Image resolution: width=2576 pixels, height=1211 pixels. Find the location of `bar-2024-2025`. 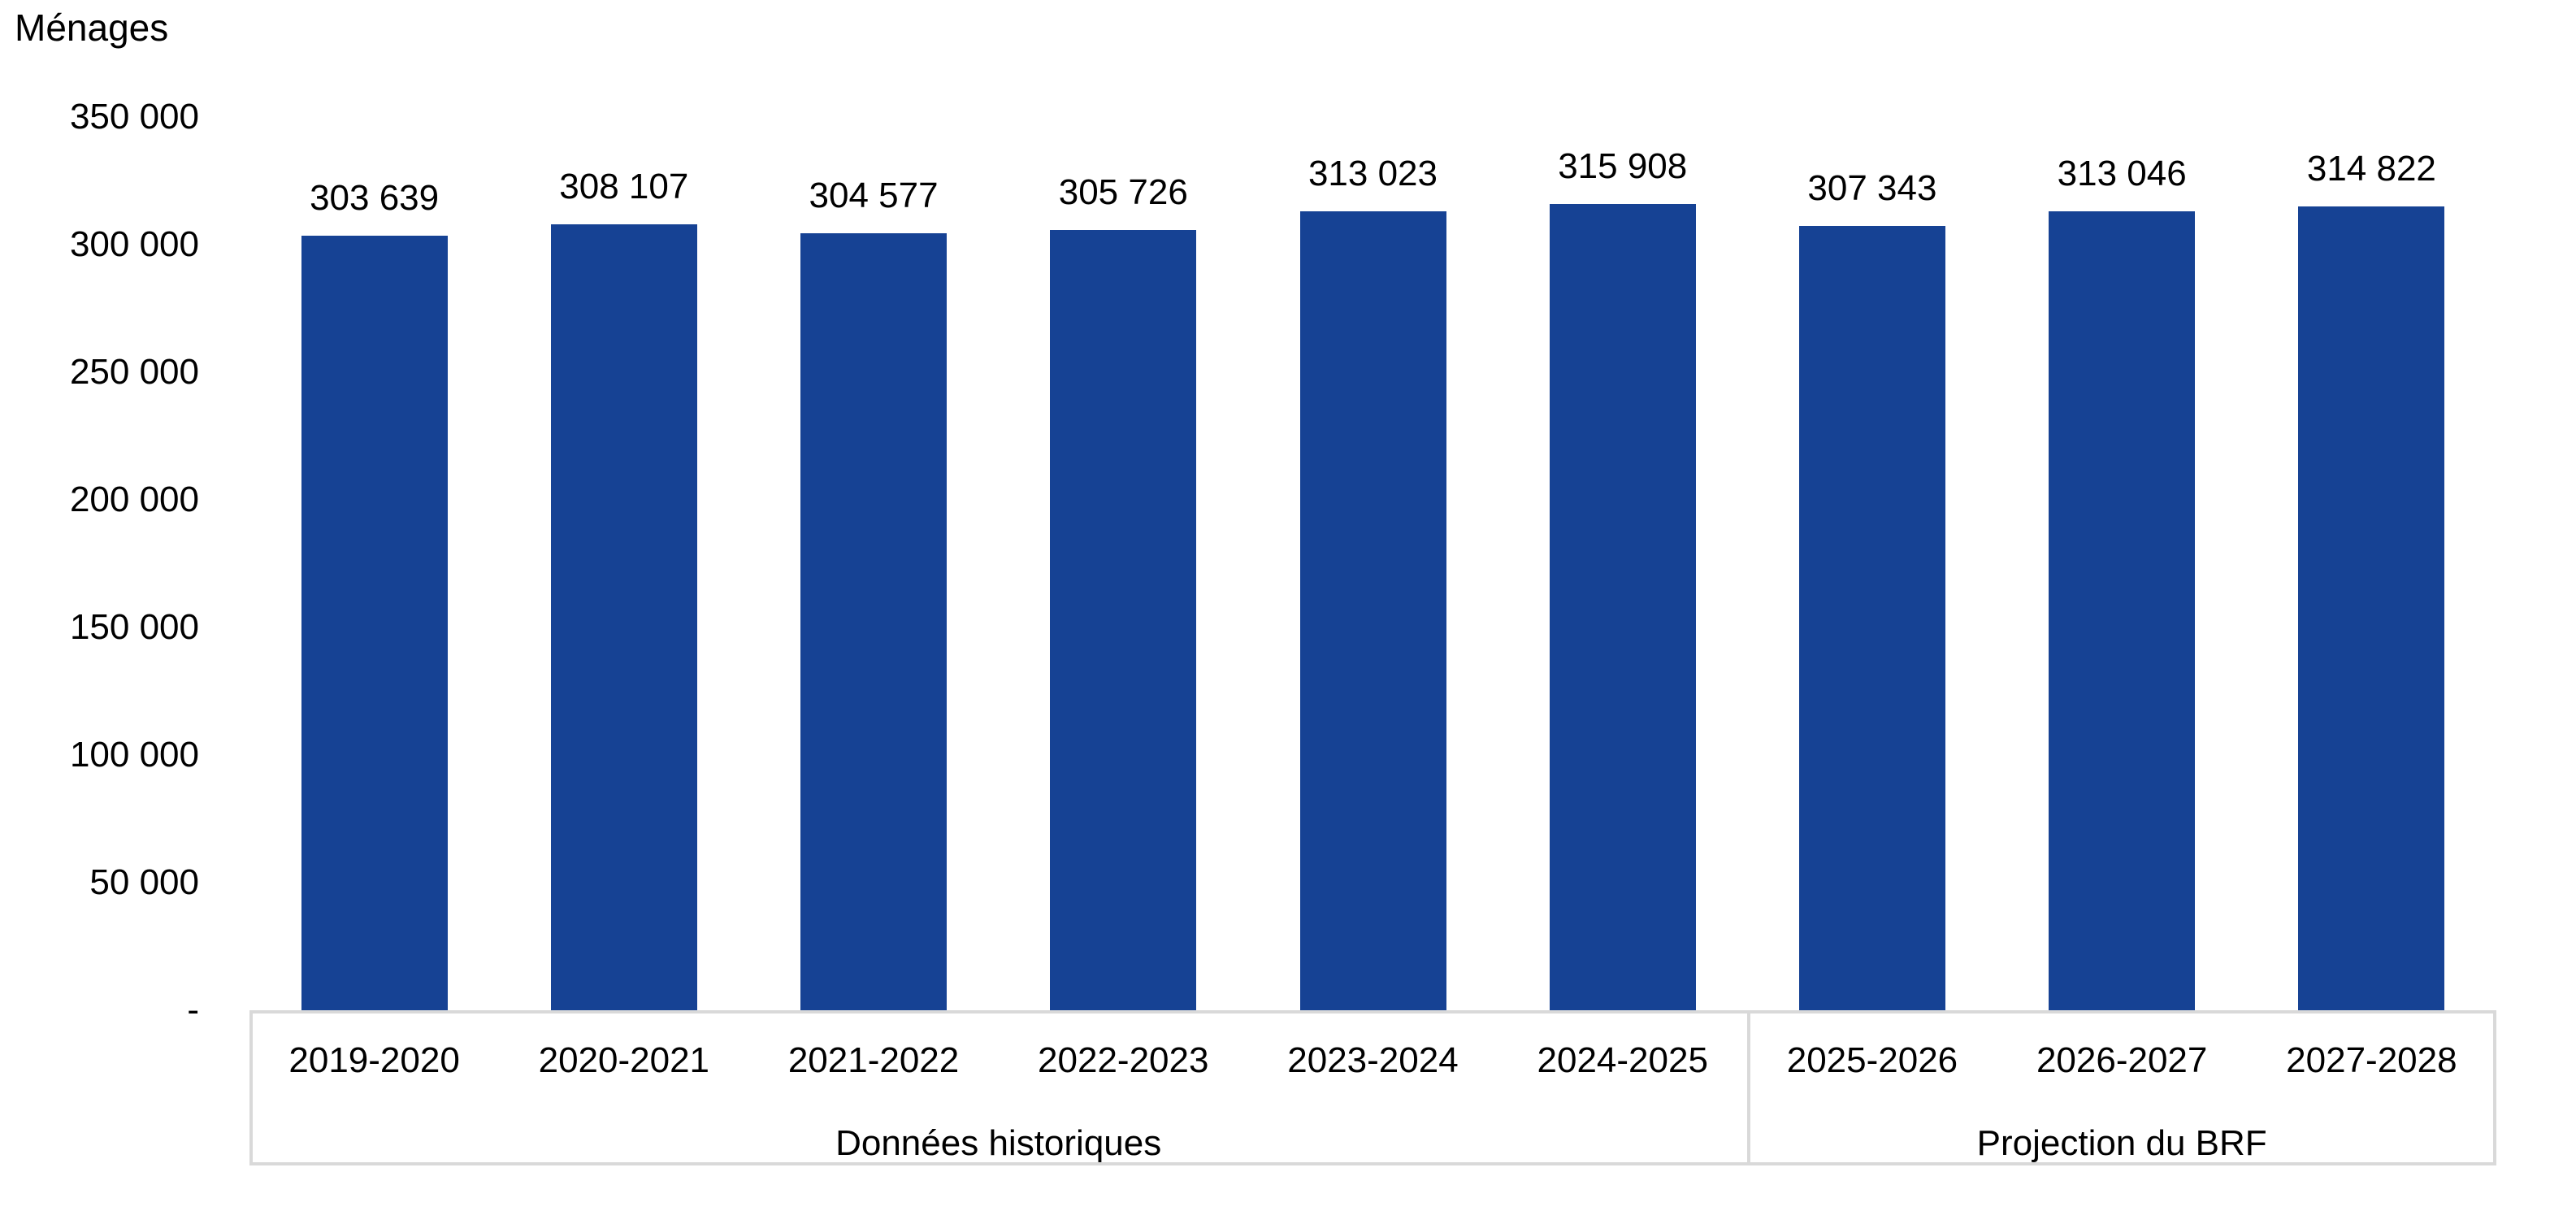

bar-2024-2025 is located at coordinates (1622, 607).